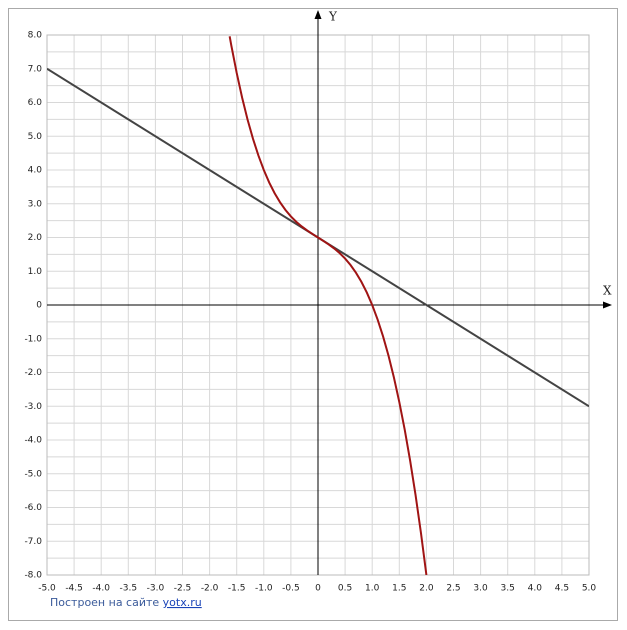 Image resolution: width=627 pixels, height=630 pixels. Describe the element at coordinates (291, 589) in the screenshot. I see `x-tick-label: -0.5` at that location.